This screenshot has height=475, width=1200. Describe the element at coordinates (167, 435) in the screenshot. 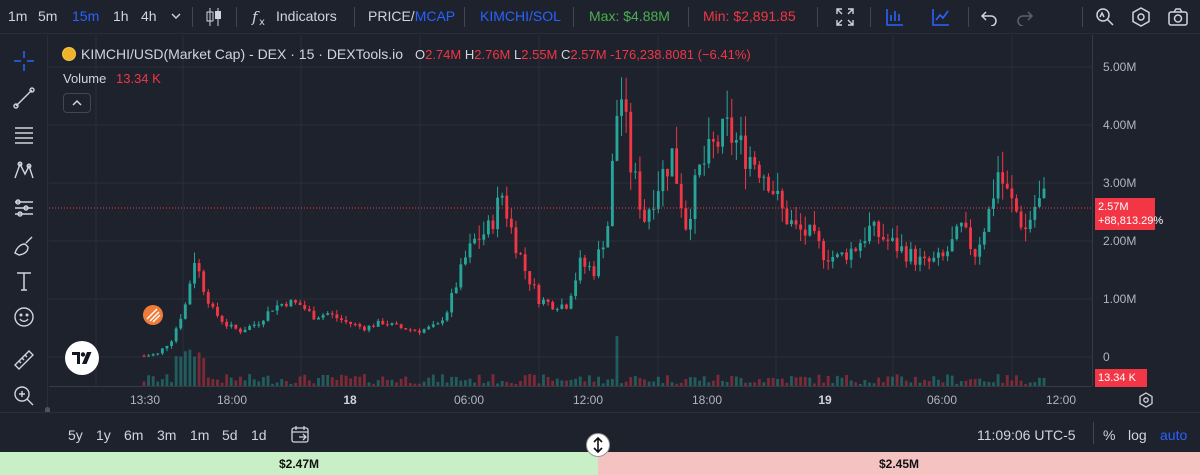

I see `range-3m: 3m` at that location.